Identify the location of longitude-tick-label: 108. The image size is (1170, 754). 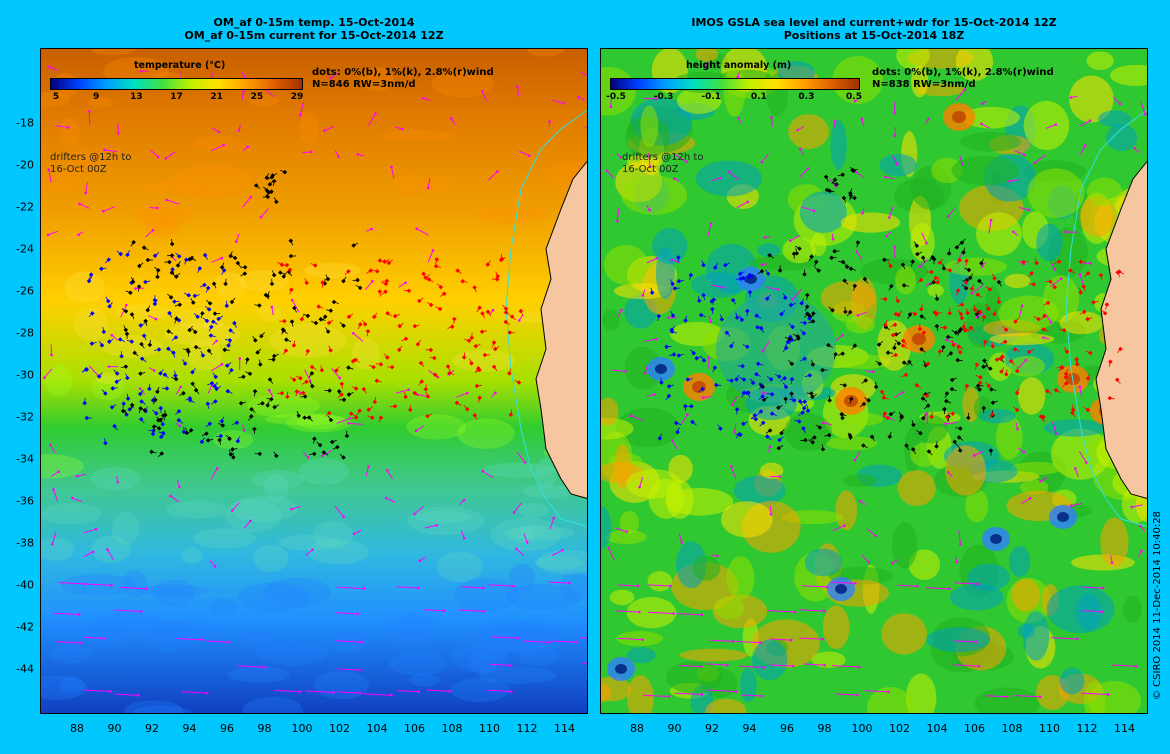
(1012, 728).